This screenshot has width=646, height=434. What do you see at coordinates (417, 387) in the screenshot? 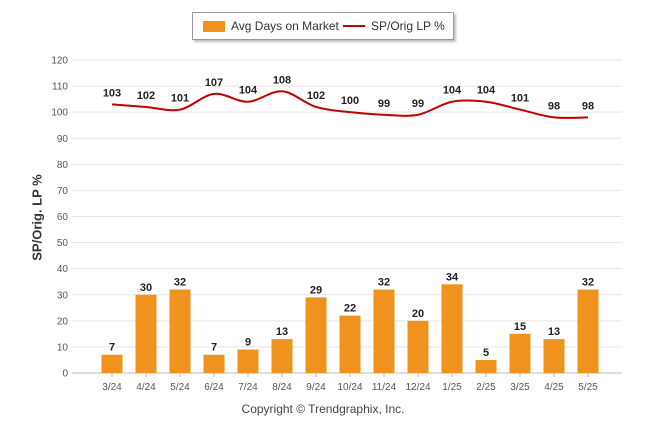
I see `x-tick-label: 12/24` at bounding box center [417, 387].